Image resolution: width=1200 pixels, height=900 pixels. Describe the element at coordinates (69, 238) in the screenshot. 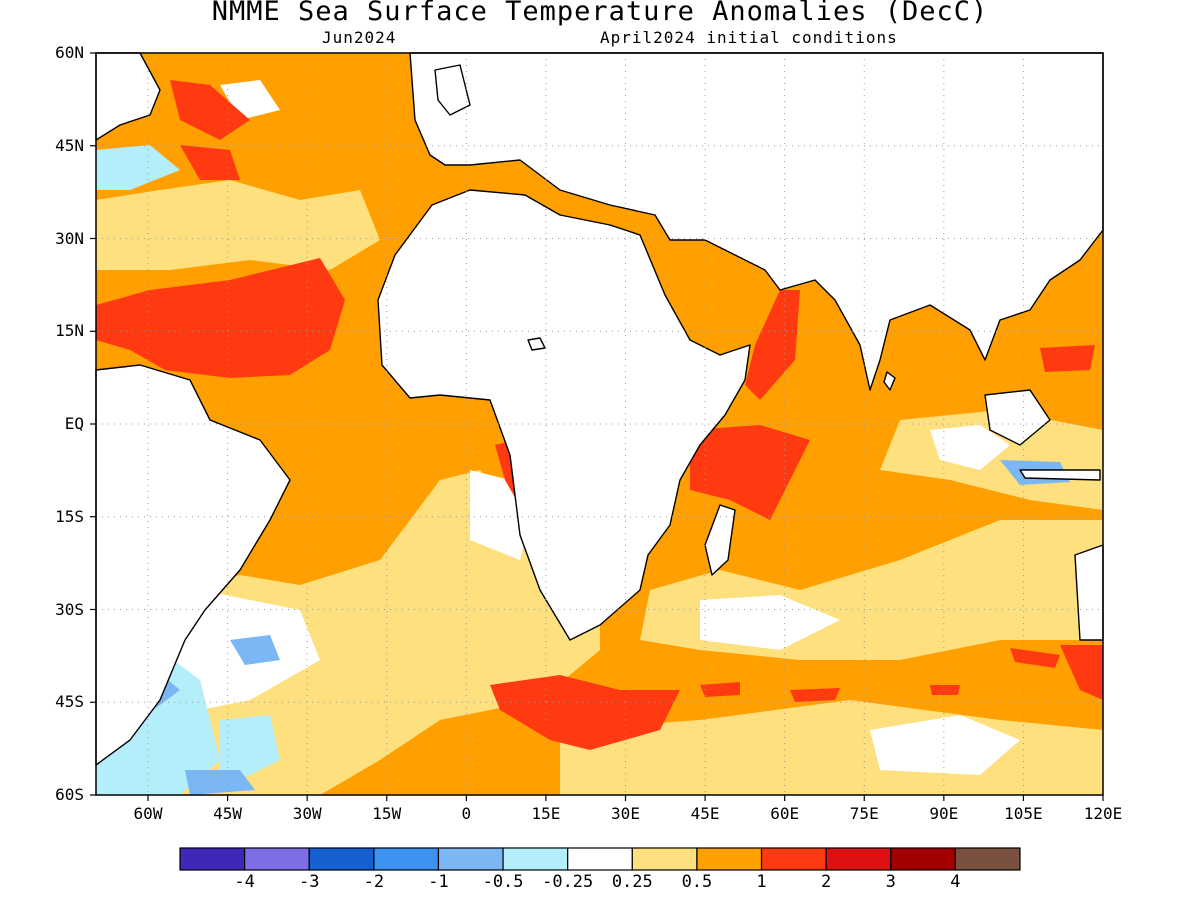

I see `latitude-label: 30N` at that location.